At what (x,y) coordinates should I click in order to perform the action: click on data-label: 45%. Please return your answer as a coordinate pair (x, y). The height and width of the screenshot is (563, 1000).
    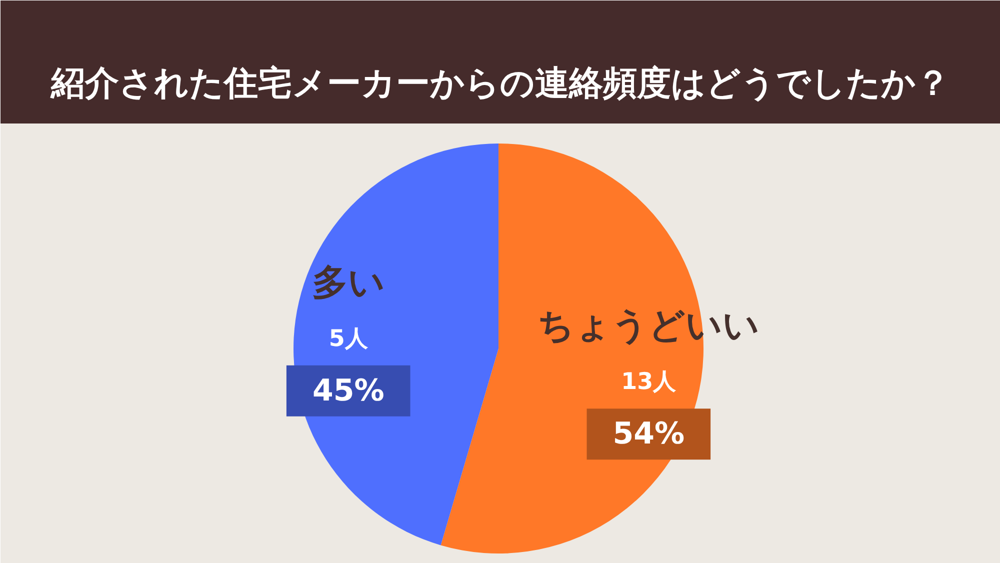
    Looking at the image, I should click on (348, 390).